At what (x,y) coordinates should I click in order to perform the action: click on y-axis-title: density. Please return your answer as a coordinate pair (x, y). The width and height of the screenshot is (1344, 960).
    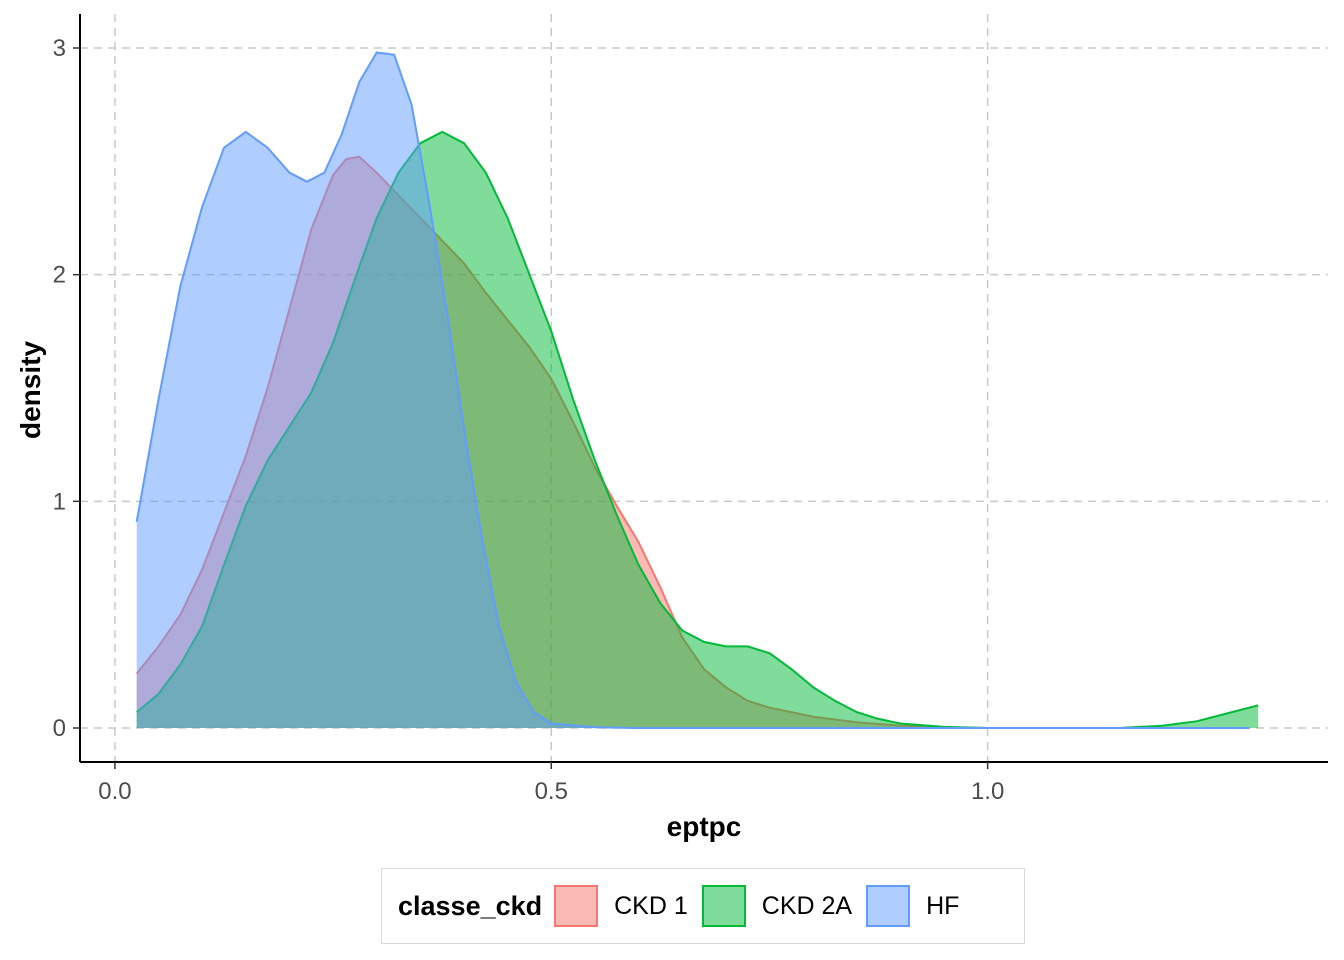
    Looking at the image, I should click on (30, 390).